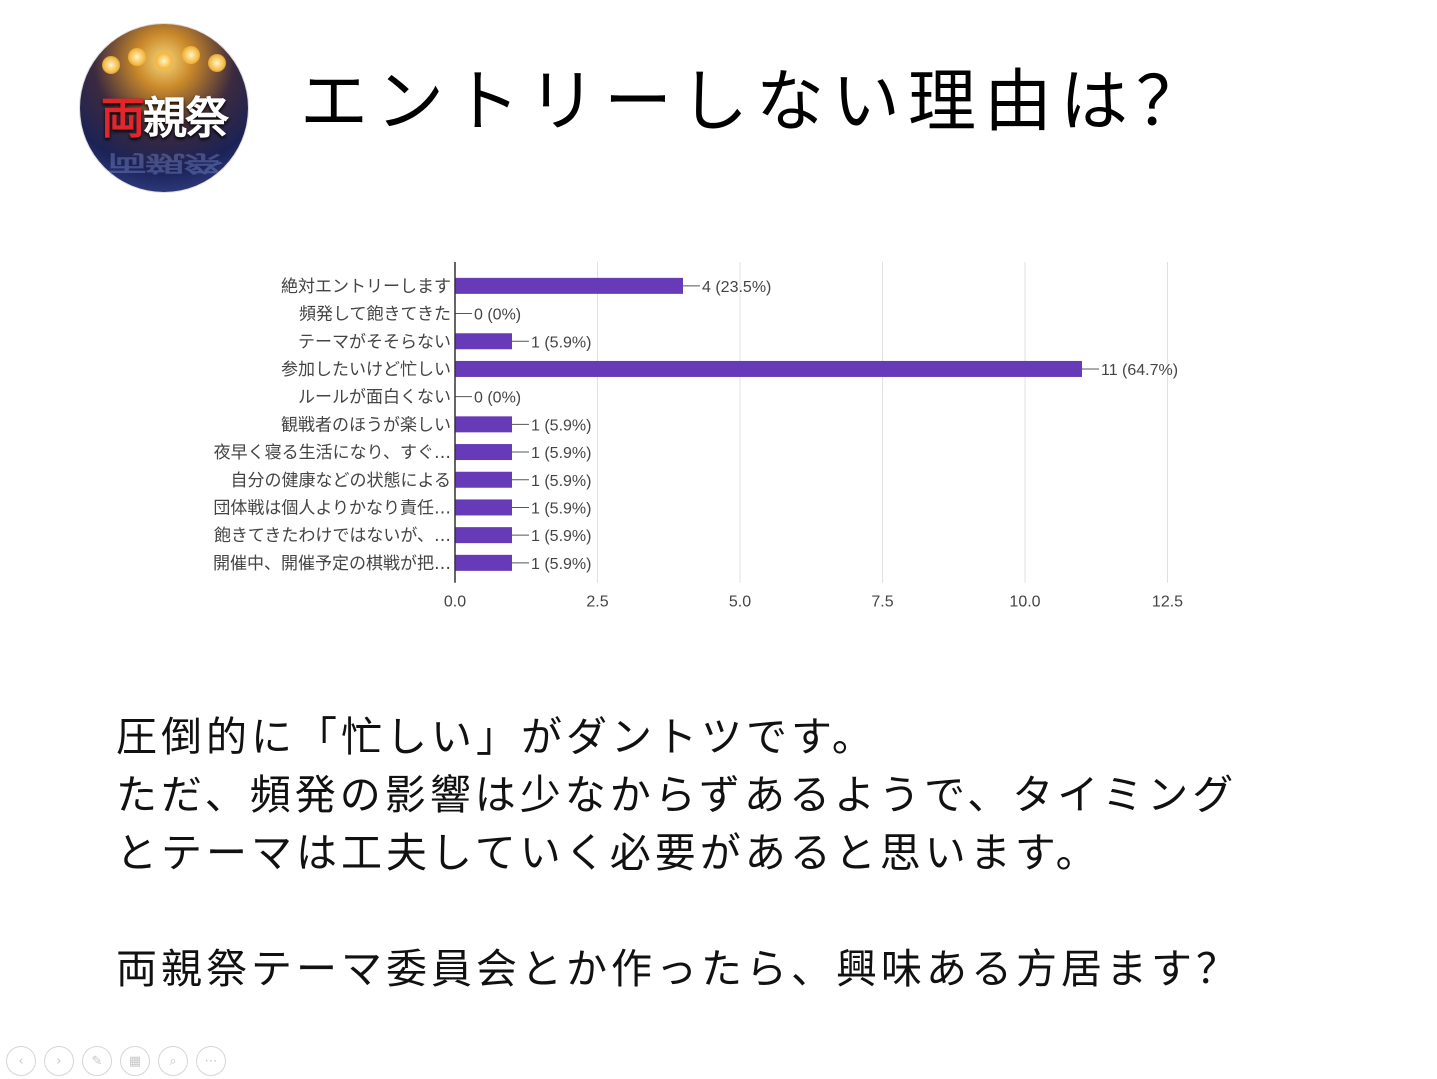 The image size is (1437, 1079). Describe the element at coordinates (173, 1061) in the screenshot. I see `zoom-icon: ⌕` at that location.